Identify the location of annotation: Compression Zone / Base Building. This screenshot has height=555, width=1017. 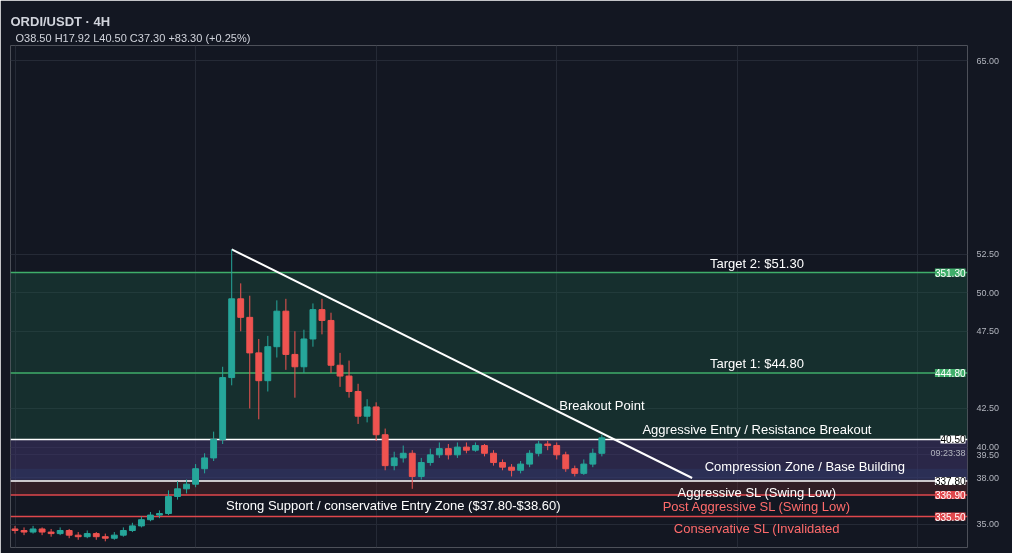
(804, 467).